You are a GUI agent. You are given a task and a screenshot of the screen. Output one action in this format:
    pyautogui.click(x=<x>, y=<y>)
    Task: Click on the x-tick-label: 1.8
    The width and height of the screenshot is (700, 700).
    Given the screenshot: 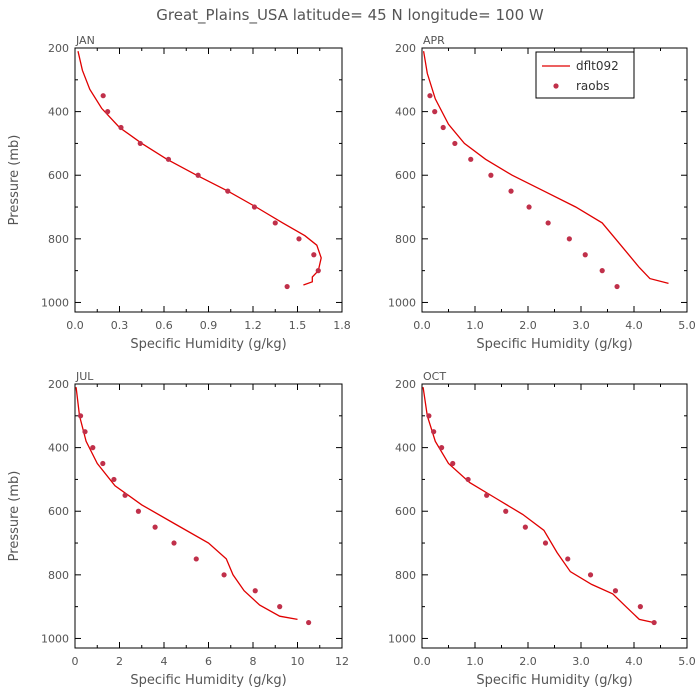 What is the action you would take?
    pyautogui.click(x=342, y=325)
    